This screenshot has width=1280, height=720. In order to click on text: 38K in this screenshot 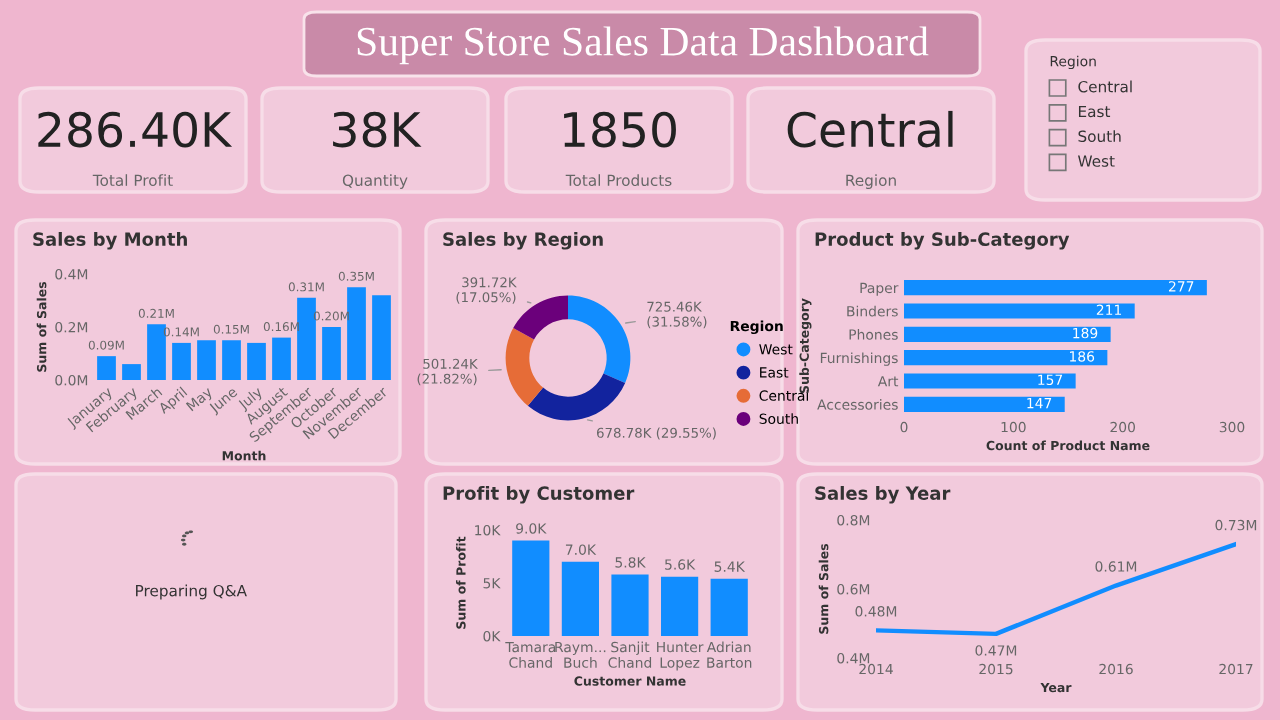, I will do `click(377, 129)`.